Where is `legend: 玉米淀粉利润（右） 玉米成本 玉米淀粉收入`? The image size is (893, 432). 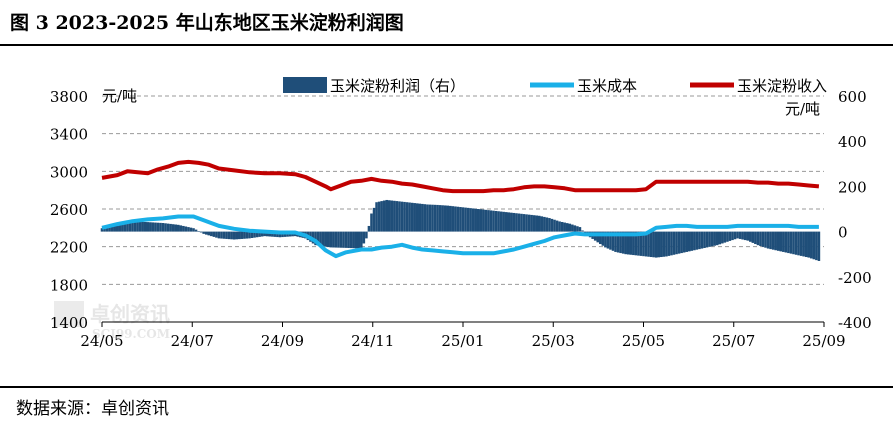
legend: 玉米淀粉利润（右） 玉米成本 玉米淀粉收入 is located at coordinates (555, 86).